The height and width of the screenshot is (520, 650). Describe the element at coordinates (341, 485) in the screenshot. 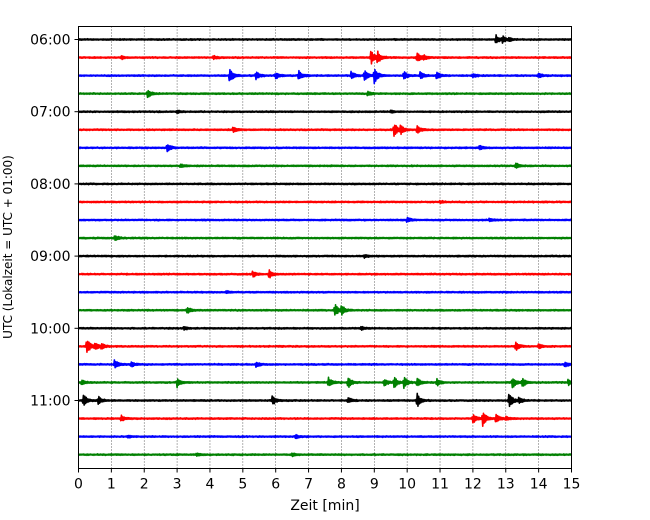

I see `x-tick-label: 8` at that location.